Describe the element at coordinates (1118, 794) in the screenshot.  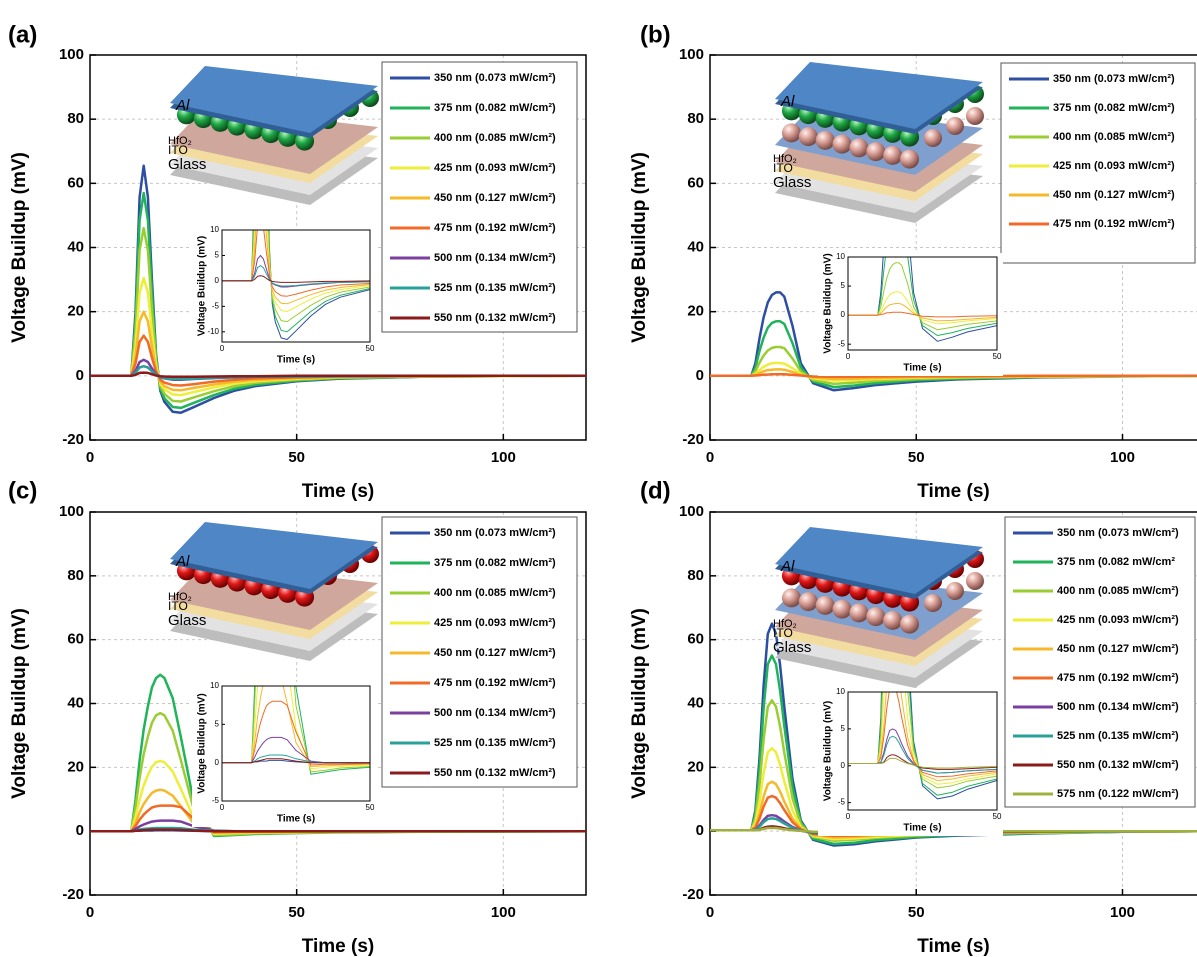
I see `legend-label: 575 nm (0.122 mW/cm²)` at that location.